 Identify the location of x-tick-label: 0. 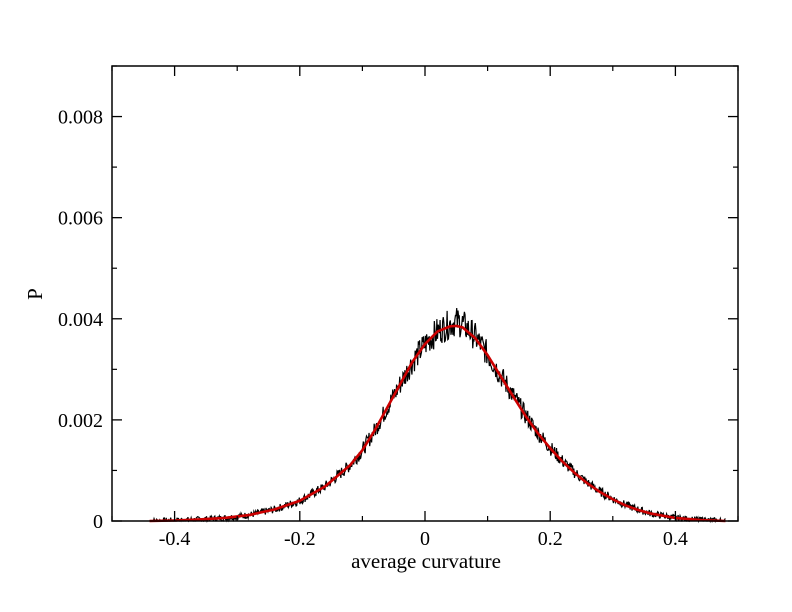
(425, 539).